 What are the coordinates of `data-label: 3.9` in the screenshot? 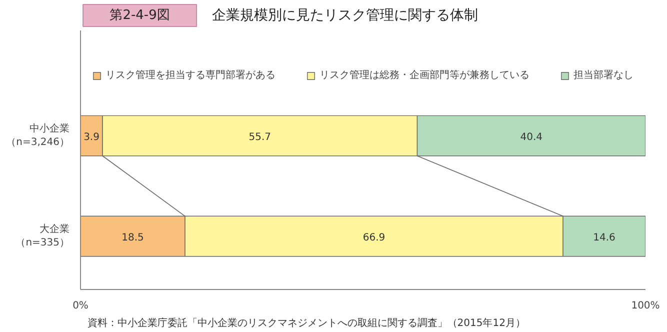 It's located at (92, 137).